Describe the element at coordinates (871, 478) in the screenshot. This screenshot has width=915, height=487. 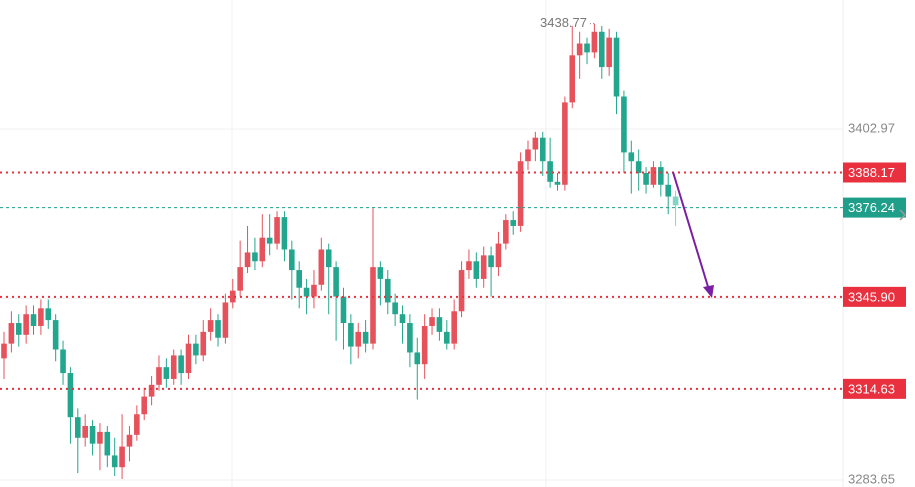
I see `y-tick-label: 3283.65` at that location.